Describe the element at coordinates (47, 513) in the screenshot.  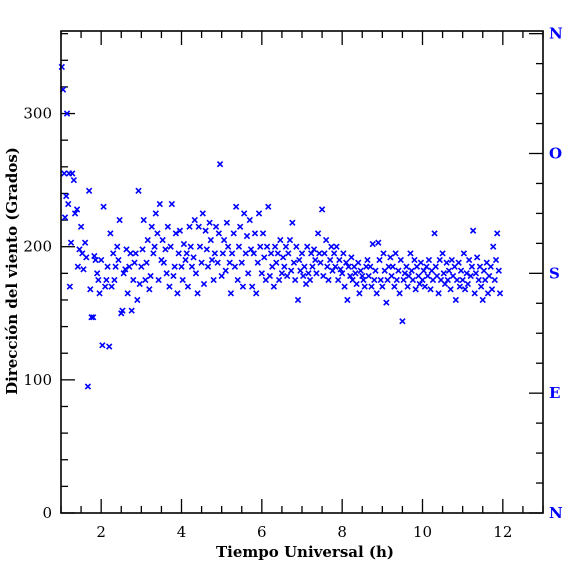
I see `y-tick-label: 0` at that location.